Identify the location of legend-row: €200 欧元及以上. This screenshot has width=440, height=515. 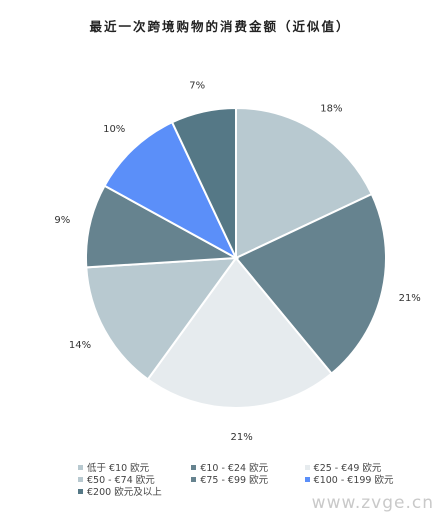
(248, 491).